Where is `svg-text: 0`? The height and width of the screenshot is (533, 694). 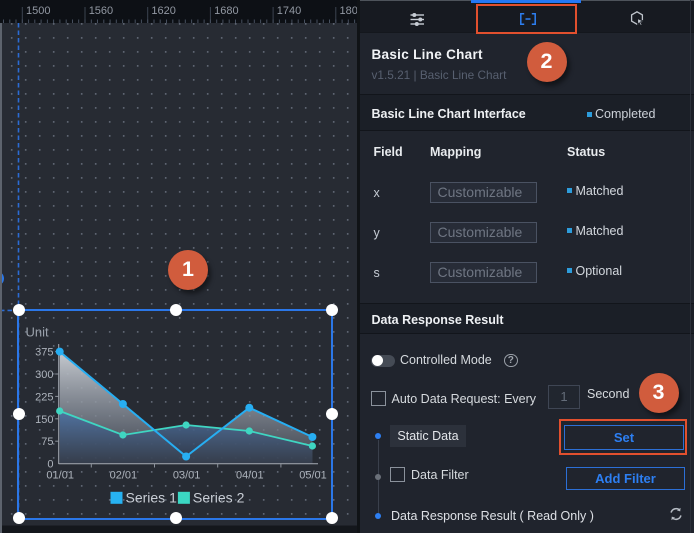 svg-text: 0 is located at coordinates (50, 465).